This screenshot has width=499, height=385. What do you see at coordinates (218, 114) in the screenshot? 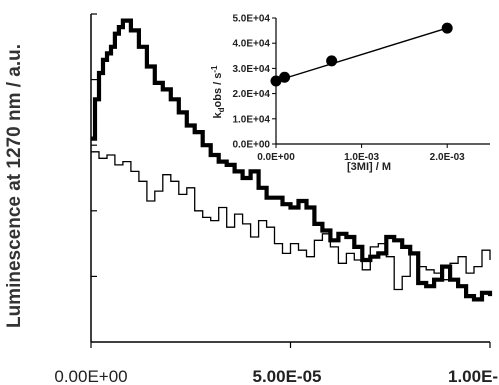
I see `inset-y-label-k: k` at bounding box center [218, 114].